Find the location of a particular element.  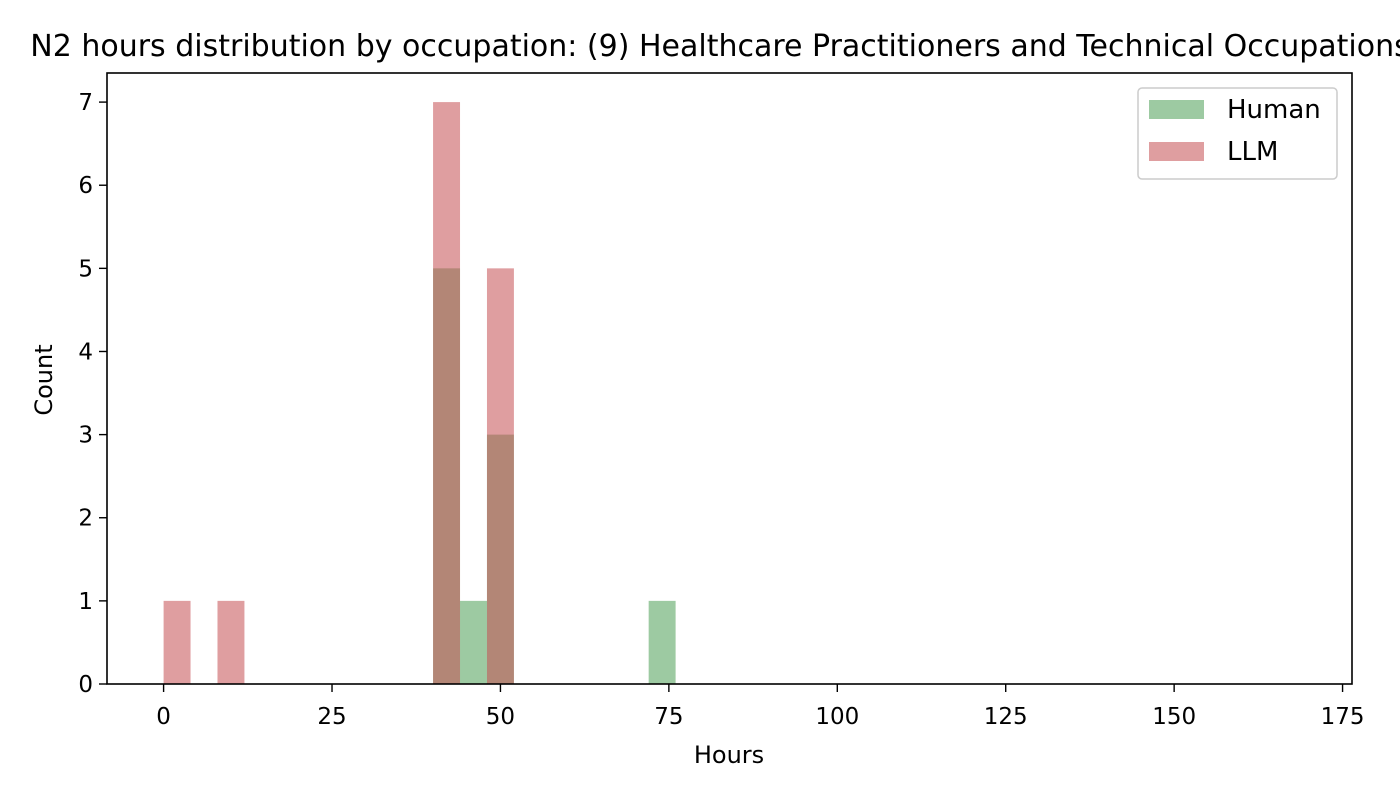

y-tick-label: 1 is located at coordinates (85, 602).